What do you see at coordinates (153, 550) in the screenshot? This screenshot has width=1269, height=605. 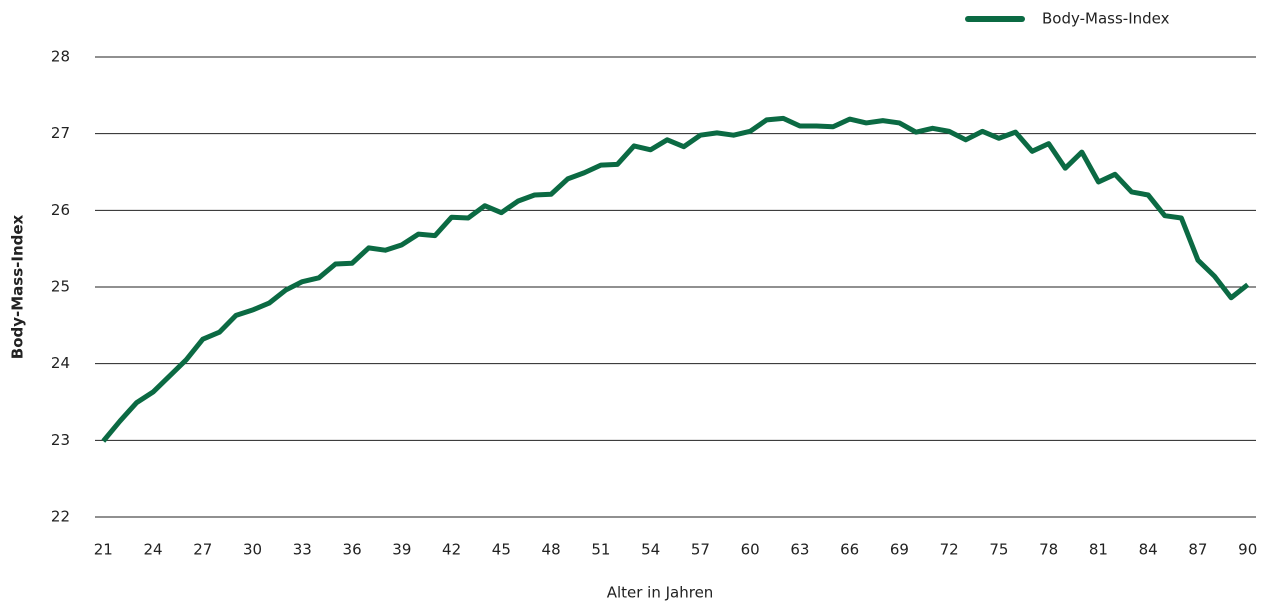 I see `x-tick-label: 24` at bounding box center [153, 550].